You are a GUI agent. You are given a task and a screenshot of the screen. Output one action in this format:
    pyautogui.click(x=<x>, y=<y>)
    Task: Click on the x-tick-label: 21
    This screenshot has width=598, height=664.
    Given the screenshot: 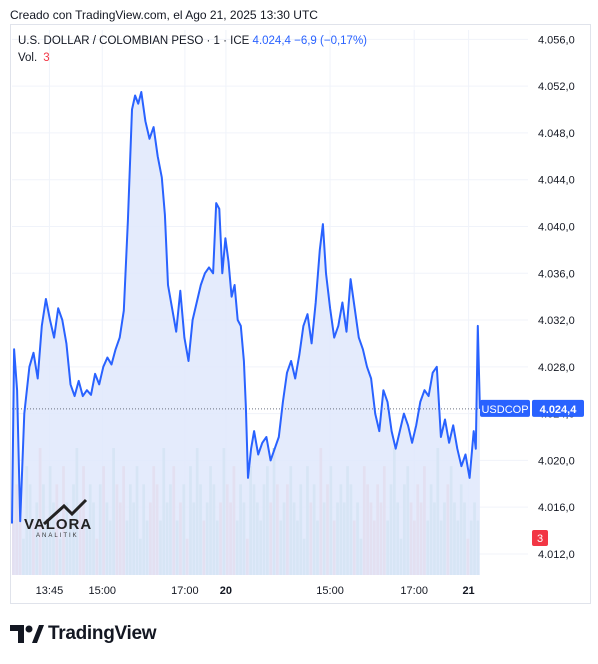 What is the action you would take?
    pyautogui.click(x=468, y=591)
    